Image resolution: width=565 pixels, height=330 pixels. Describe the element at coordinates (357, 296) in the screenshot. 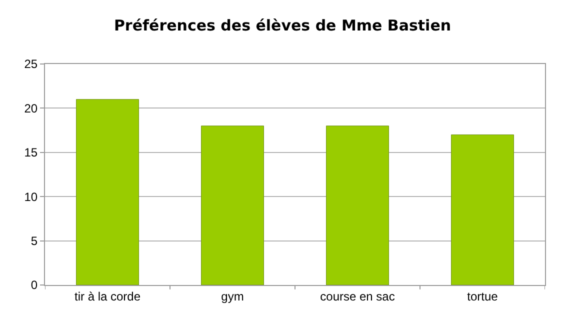

I see `x-tick-label: course en sac` at that location.